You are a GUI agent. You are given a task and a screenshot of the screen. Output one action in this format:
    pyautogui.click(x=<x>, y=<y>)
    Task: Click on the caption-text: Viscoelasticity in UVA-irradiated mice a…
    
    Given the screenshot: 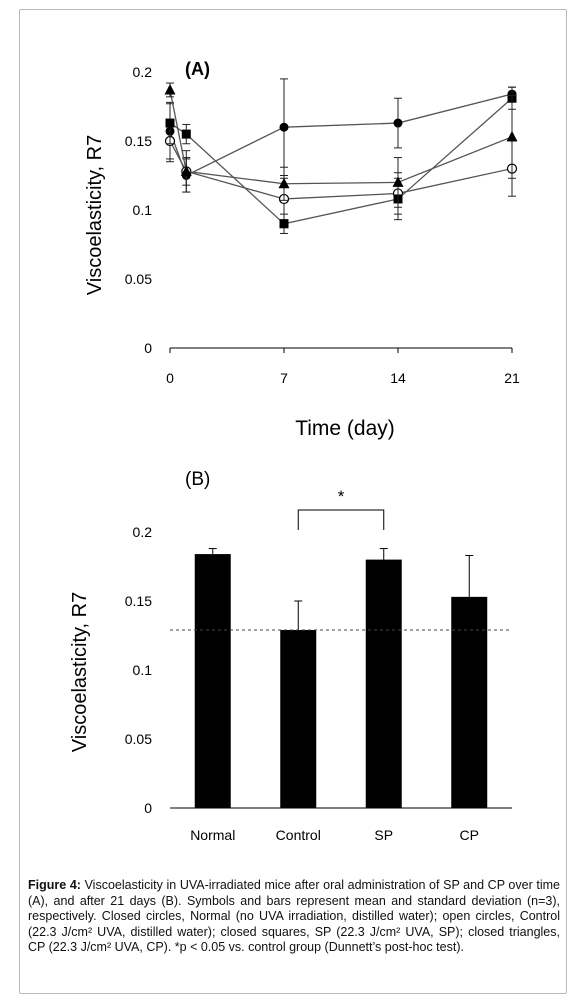 What is the action you would take?
    pyautogui.click(x=294, y=916)
    